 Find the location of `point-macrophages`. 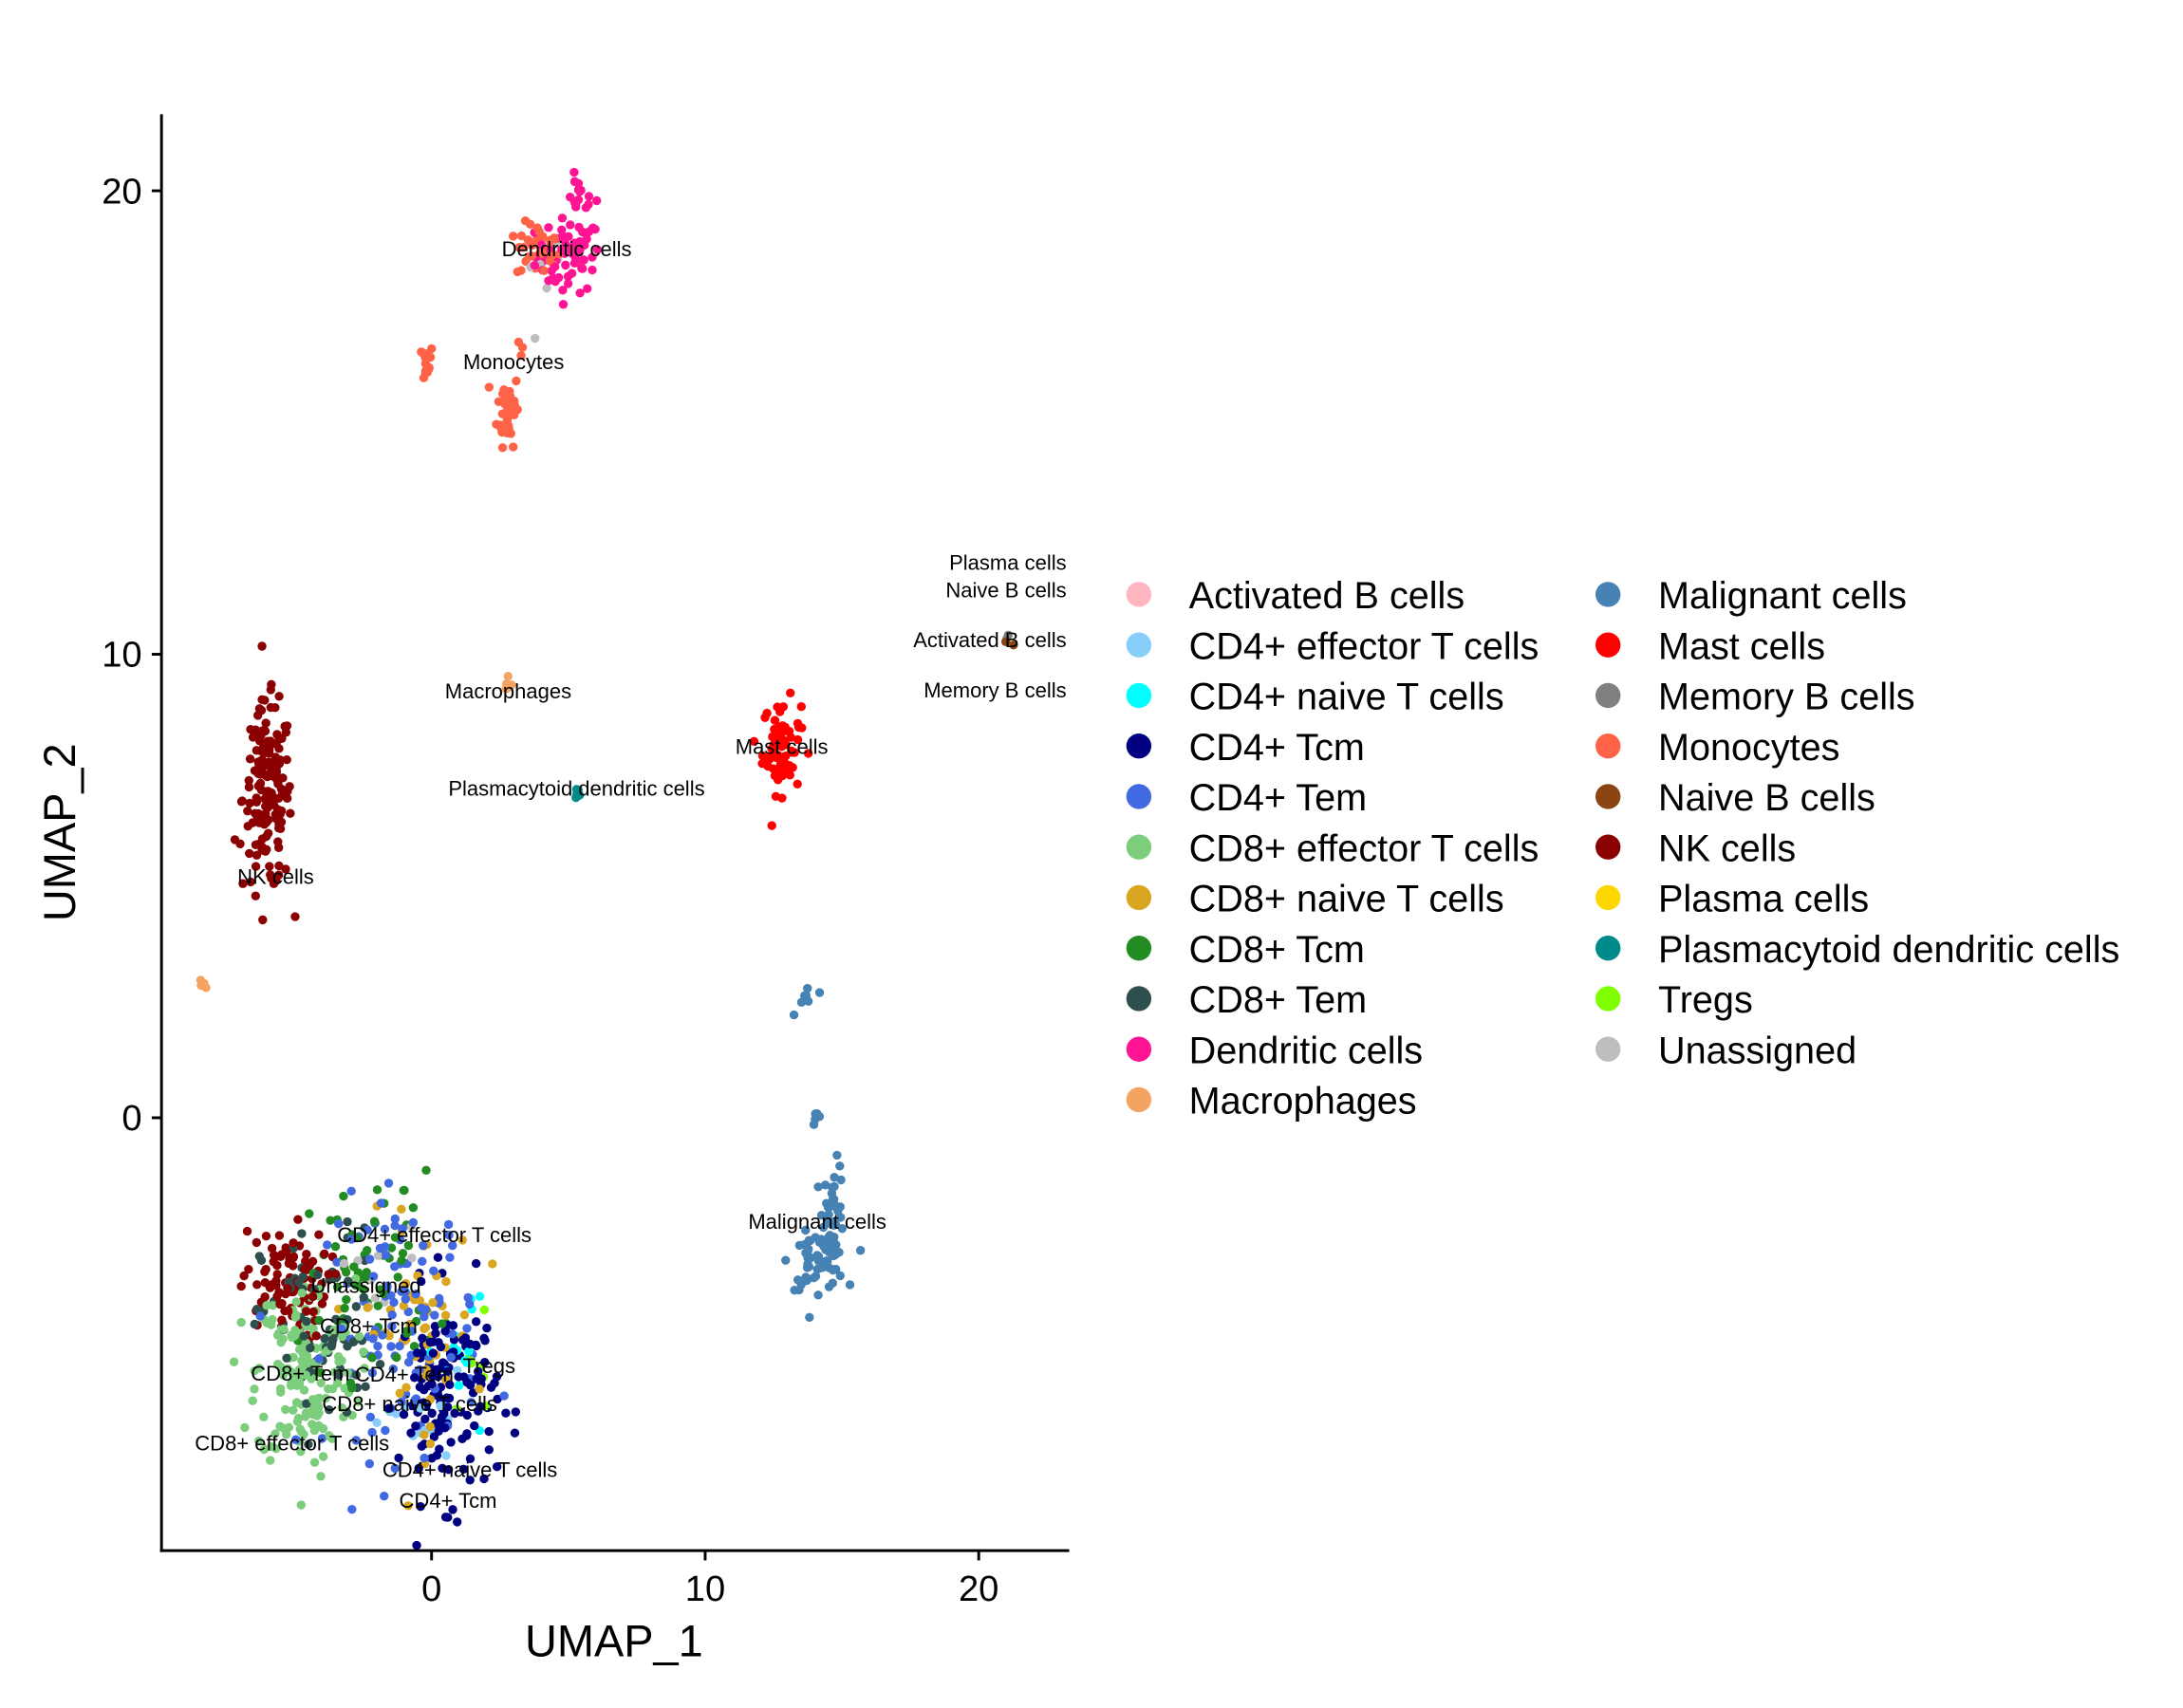

point-macrophages is located at coordinates (508, 676).